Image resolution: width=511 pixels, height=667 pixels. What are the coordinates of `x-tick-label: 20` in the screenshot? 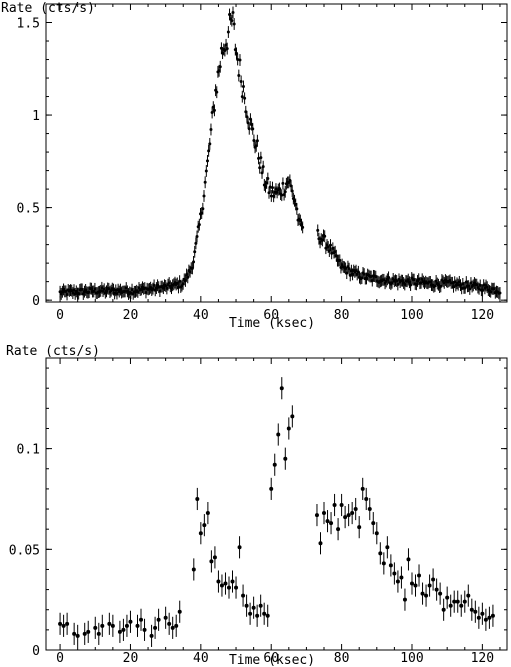 It's located at (131, 315).